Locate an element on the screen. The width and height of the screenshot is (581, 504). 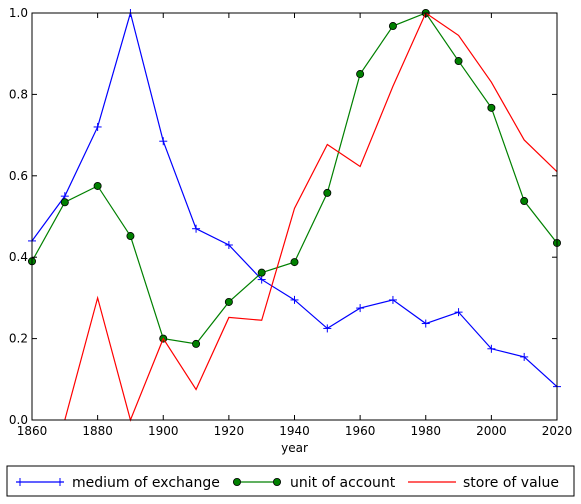
y-tick-label: 0.6 is located at coordinates (18, 176).